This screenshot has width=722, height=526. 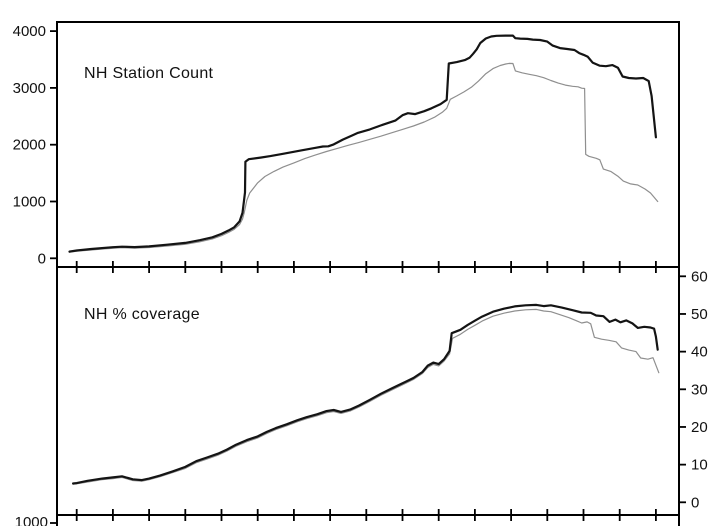 What do you see at coordinates (142, 314) in the screenshot?
I see `bottom-panel-label: NH % coverage` at bounding box center [142, 314].